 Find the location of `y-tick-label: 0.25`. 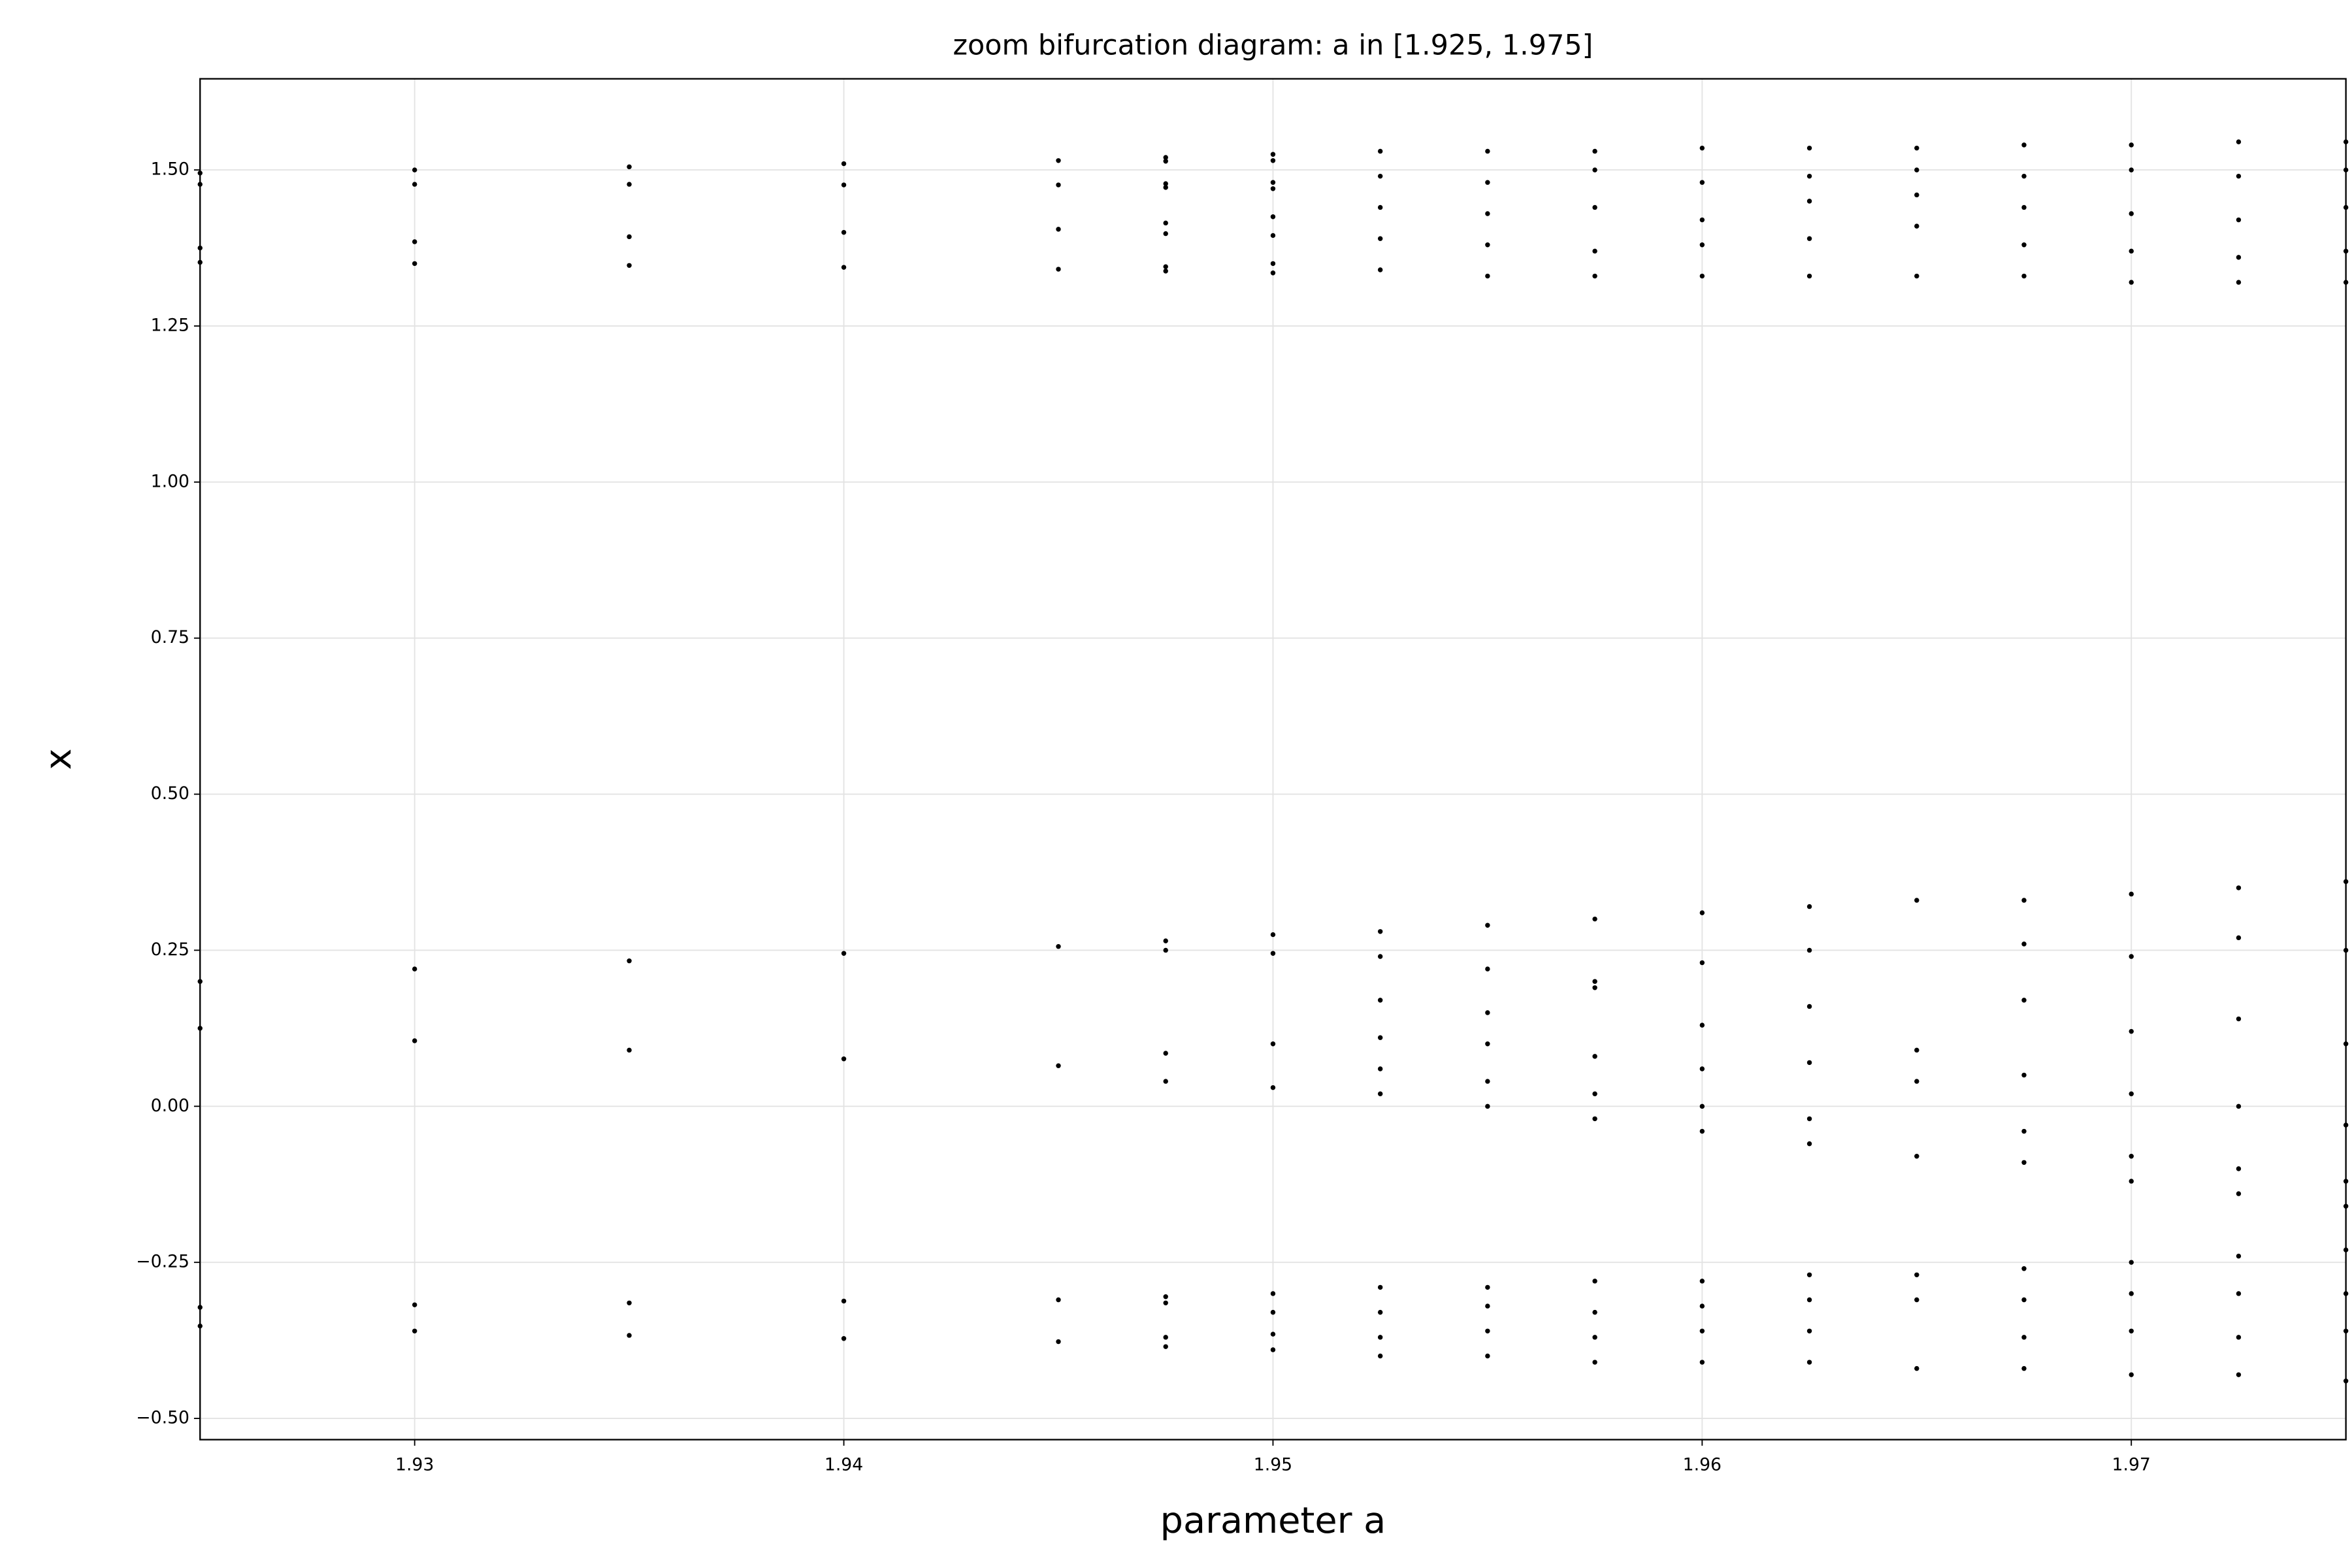

y-tick-label: 0.25 is located at coordinates (170, 949).